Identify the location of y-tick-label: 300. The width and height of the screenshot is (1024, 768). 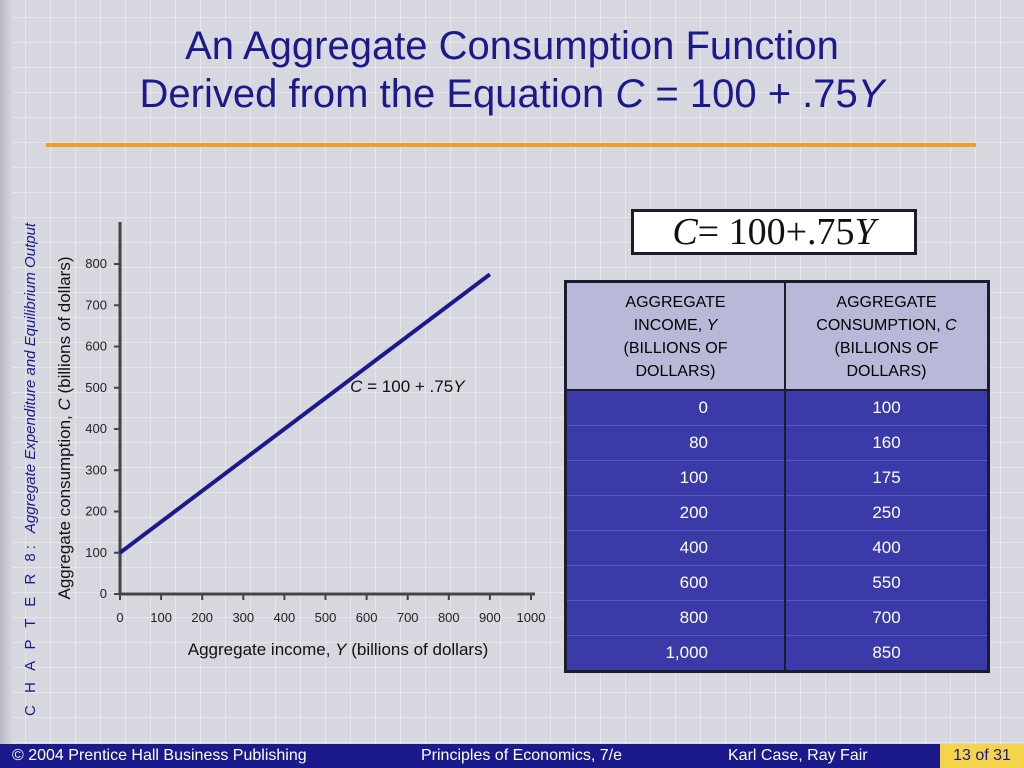
(96, 469).